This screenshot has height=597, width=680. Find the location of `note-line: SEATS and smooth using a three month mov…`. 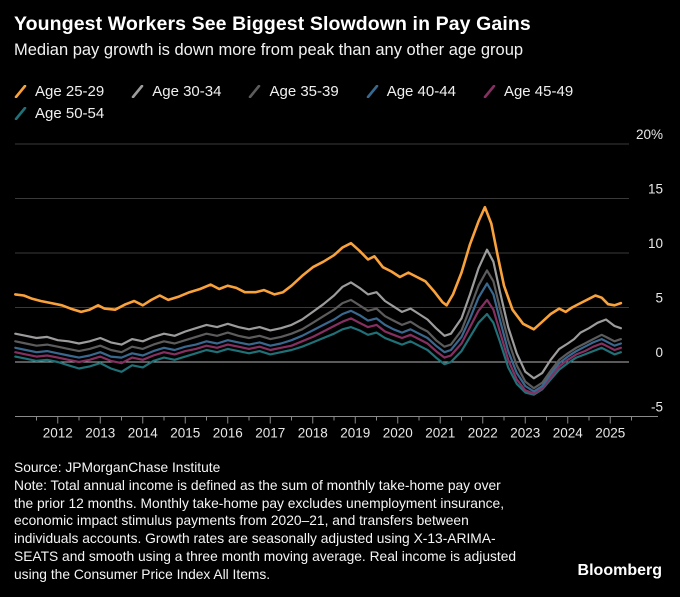

note-line: SEATS and smooth using a three month mov… is located at coordinates (265, 556).